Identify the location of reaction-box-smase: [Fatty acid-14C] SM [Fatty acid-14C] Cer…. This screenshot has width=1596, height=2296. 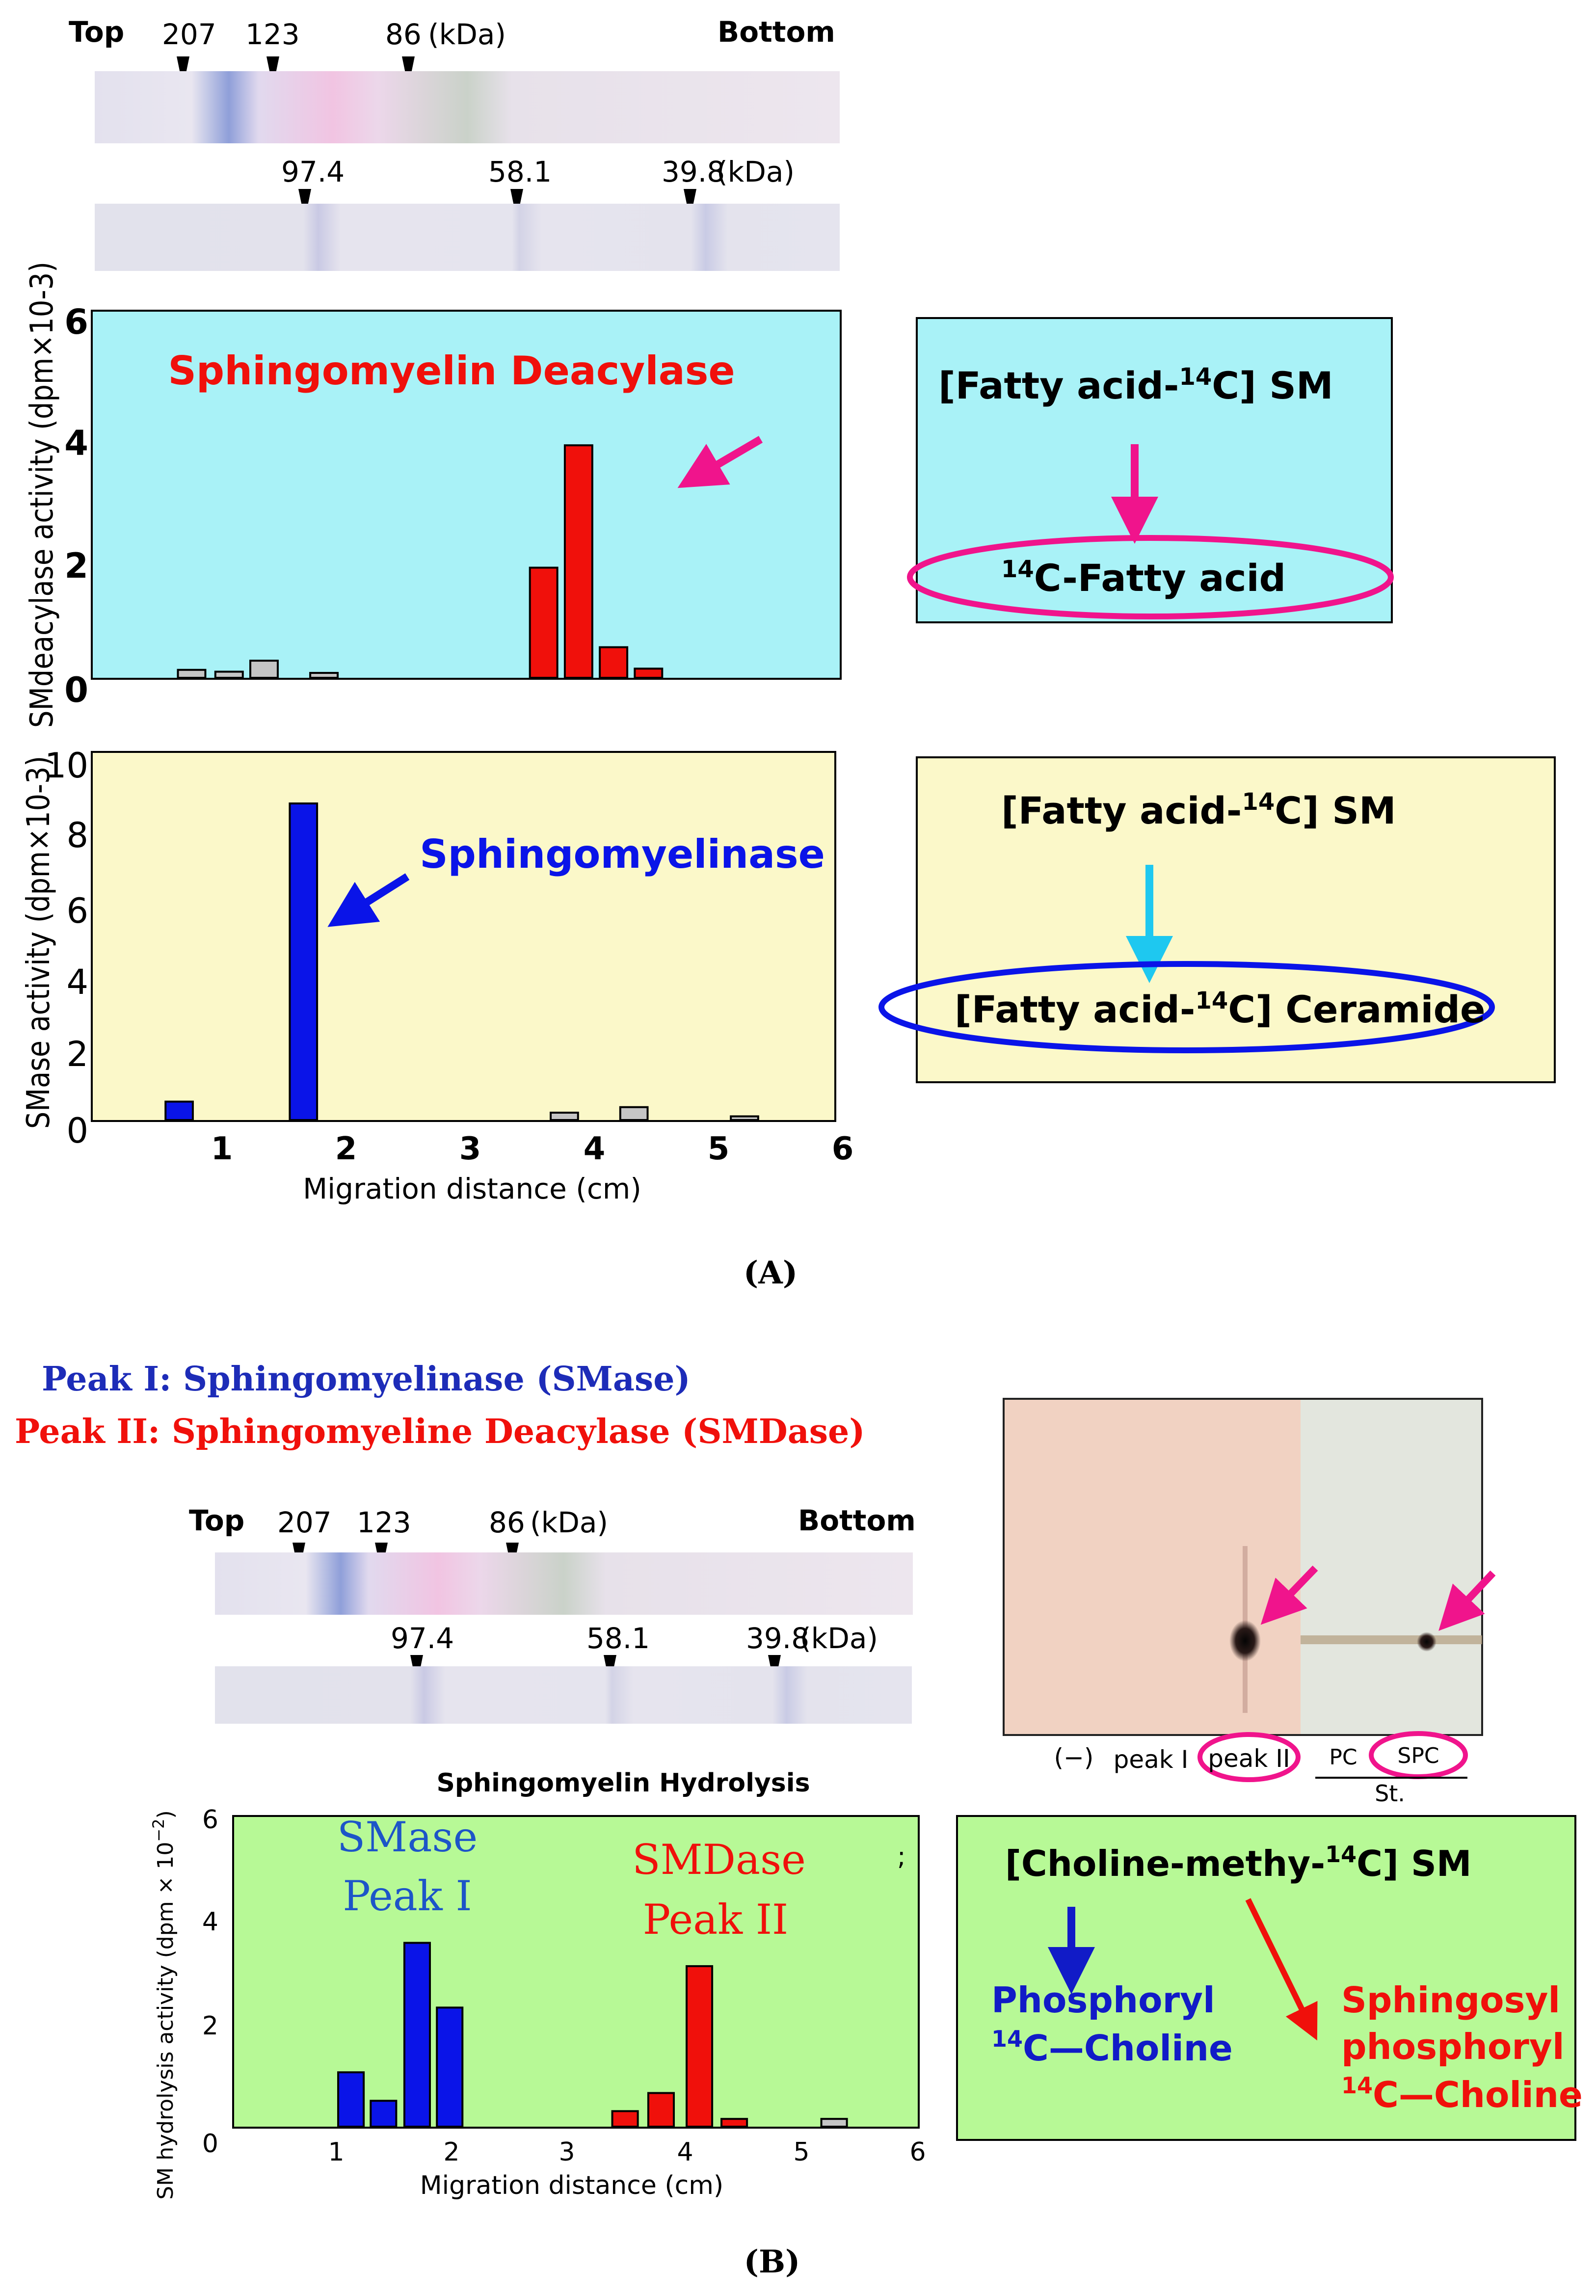
(1217, 919).